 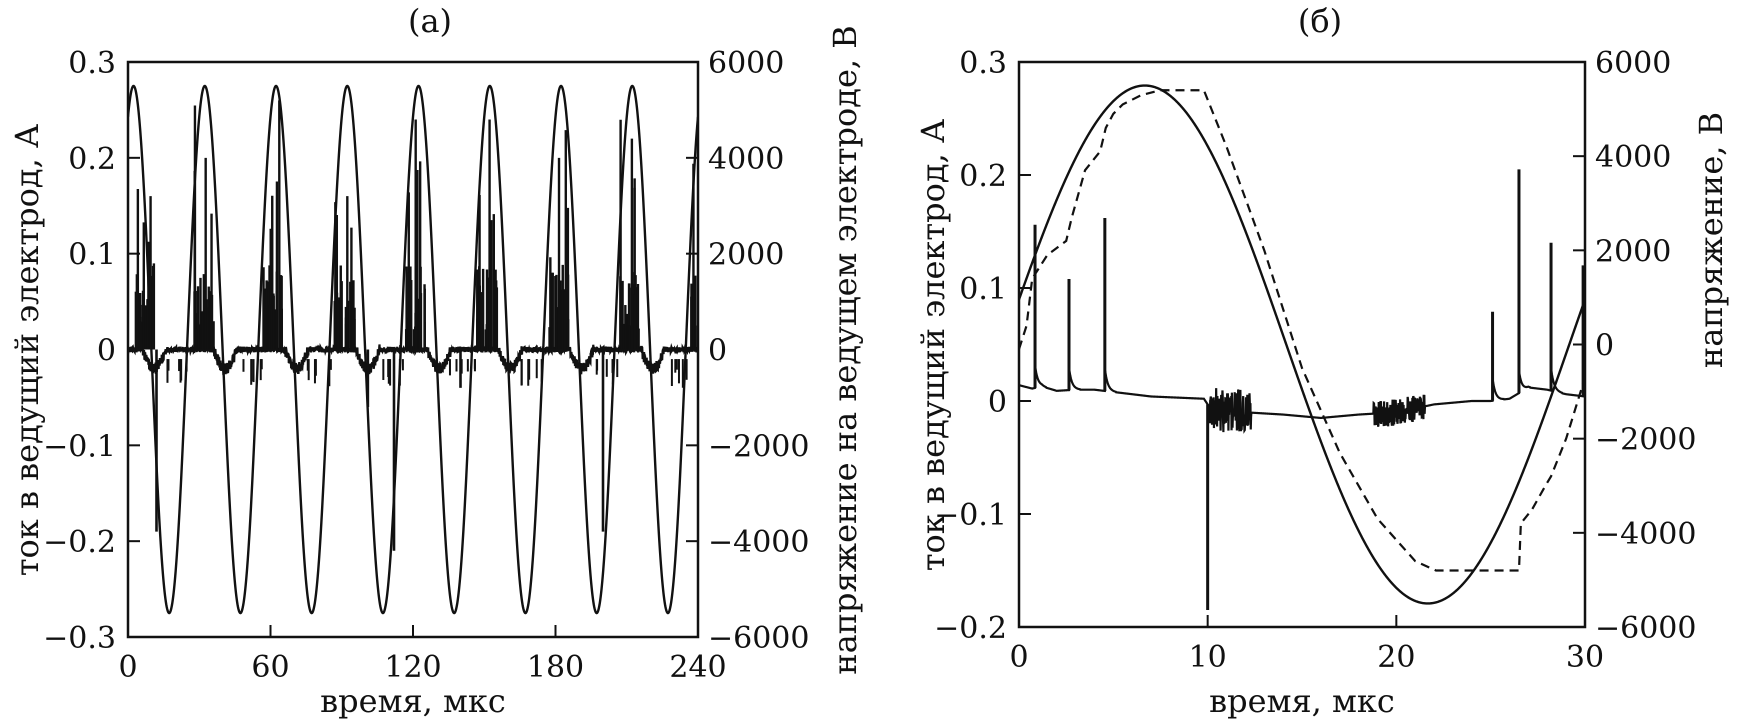 What do you see at coordinates (1302, 701) in the screenshot?
I see `panel-b-x-axis-label: время, мкс` at bounding box center [1302, 701].